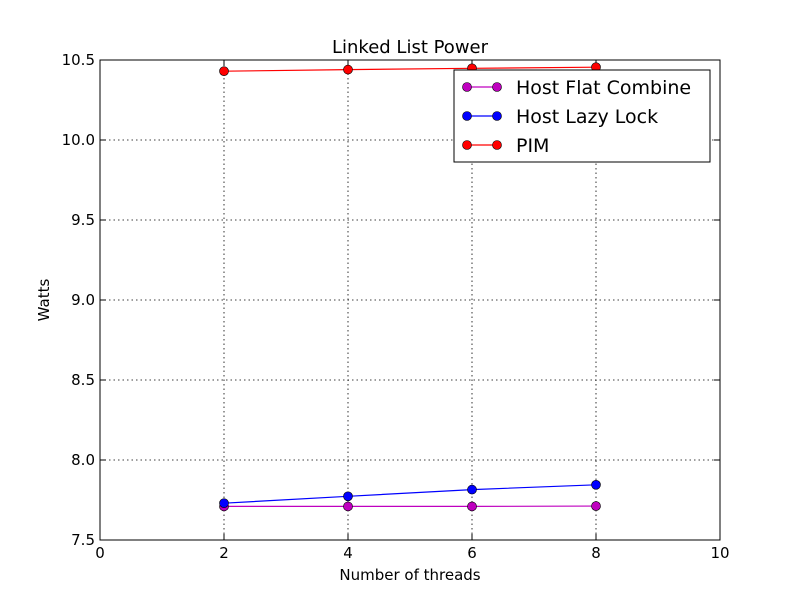 The height and width of the screenshot is (600, 800). I want to click on legend-label: Host Flat Combine, so click(603, 88).